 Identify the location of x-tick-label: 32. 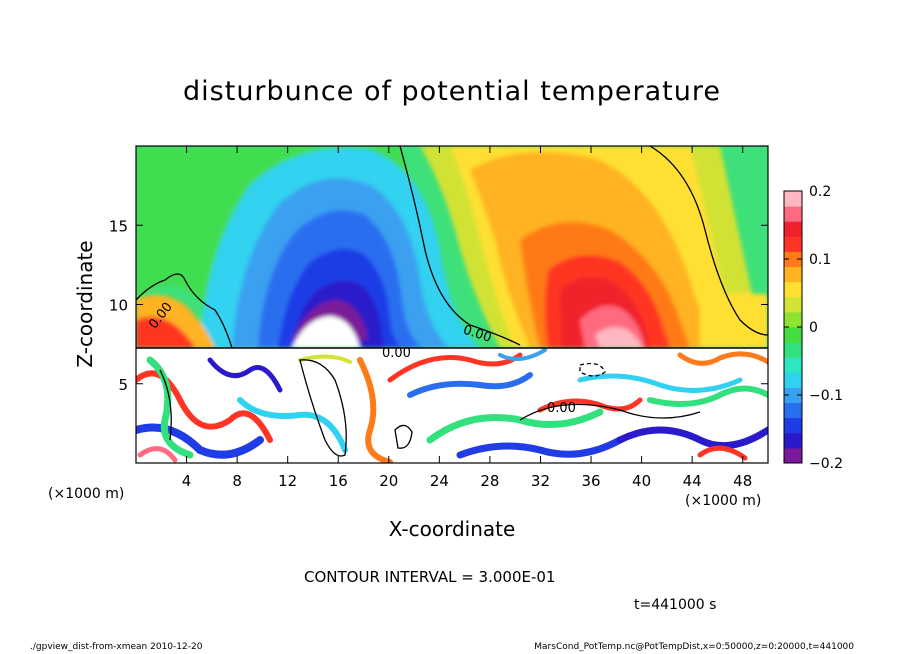
(540, 481).